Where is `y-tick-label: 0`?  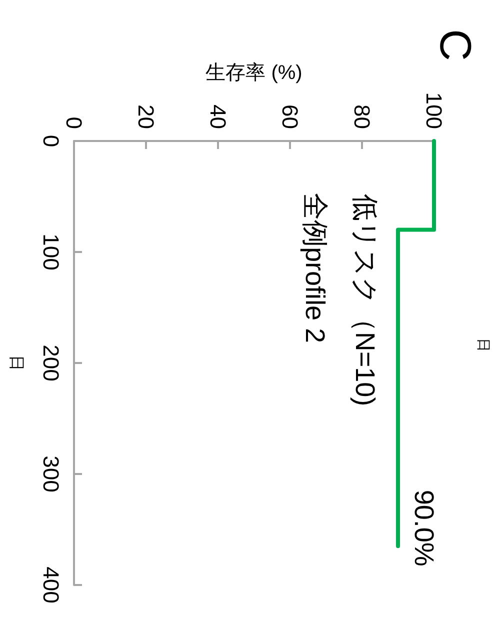 y-tick-label: 0 is located at coordinates (51, 141).